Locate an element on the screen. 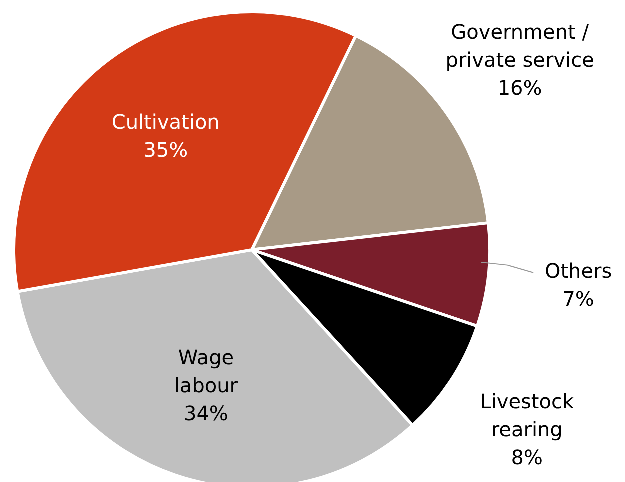  data-label: 16% is located at coordinates (520, 88).